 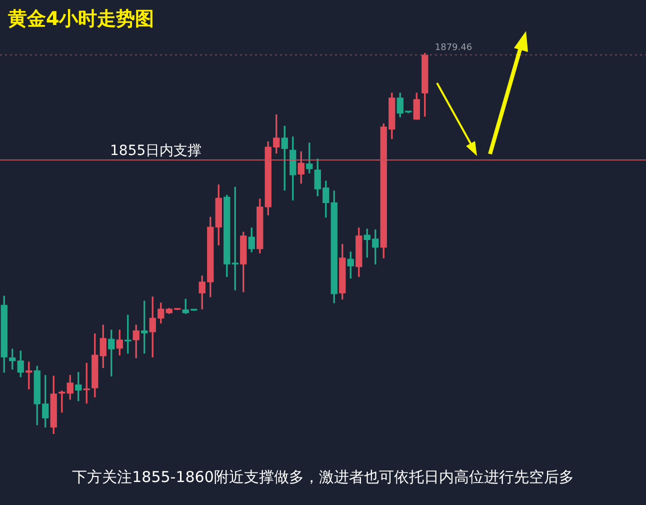 I want to click on text: 下方关注1855-1860附近支撑做多，激进者也可依托日内高位进行先空后多, so click(x=323, y=477).